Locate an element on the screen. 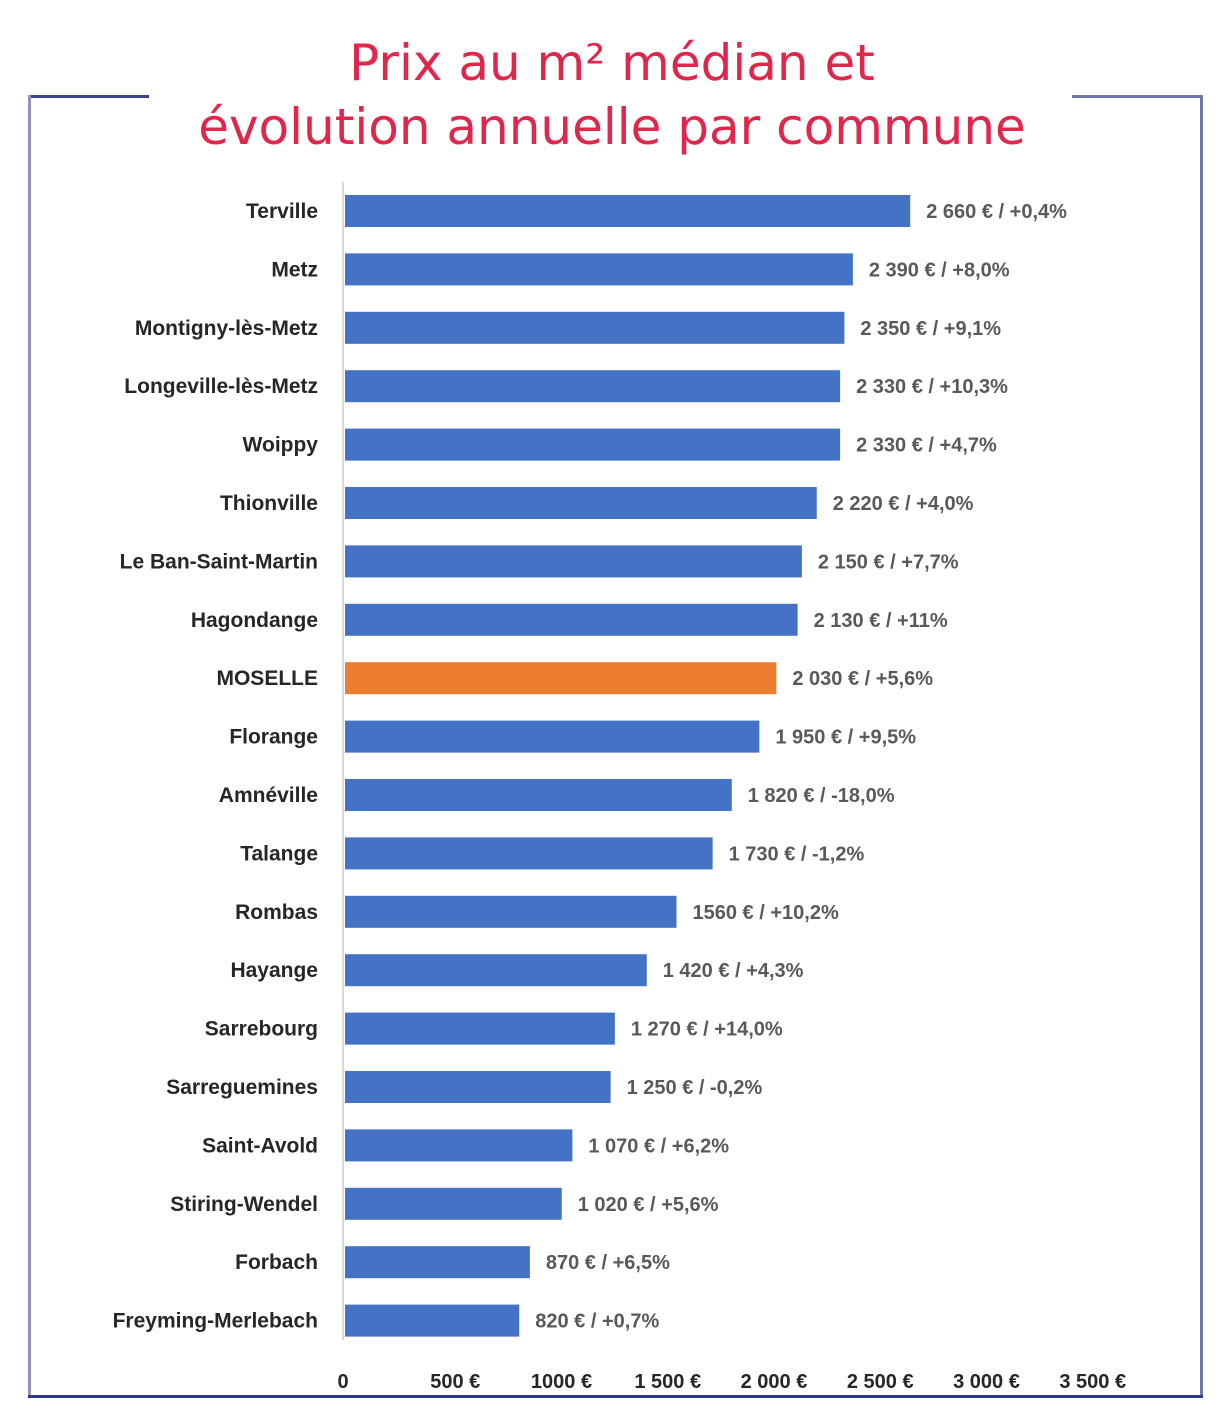  category-label: Terville is located at coordinates (282, 211).